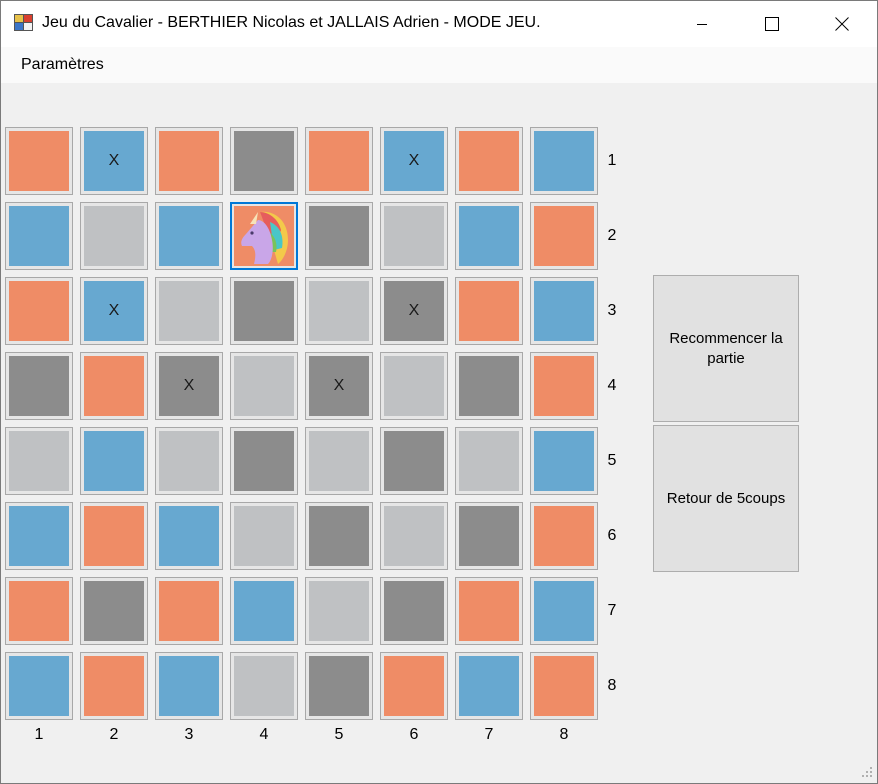 The image size is (878, 784). I want to click on minimize-button, so click(702, 24).